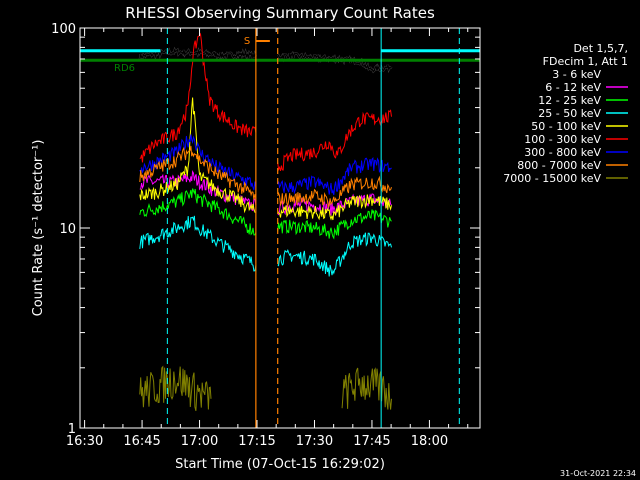 This screenshot has height=480, width=640. I want to click on legend-header-1: FDecim 1, Att 1, so click(585, 61).